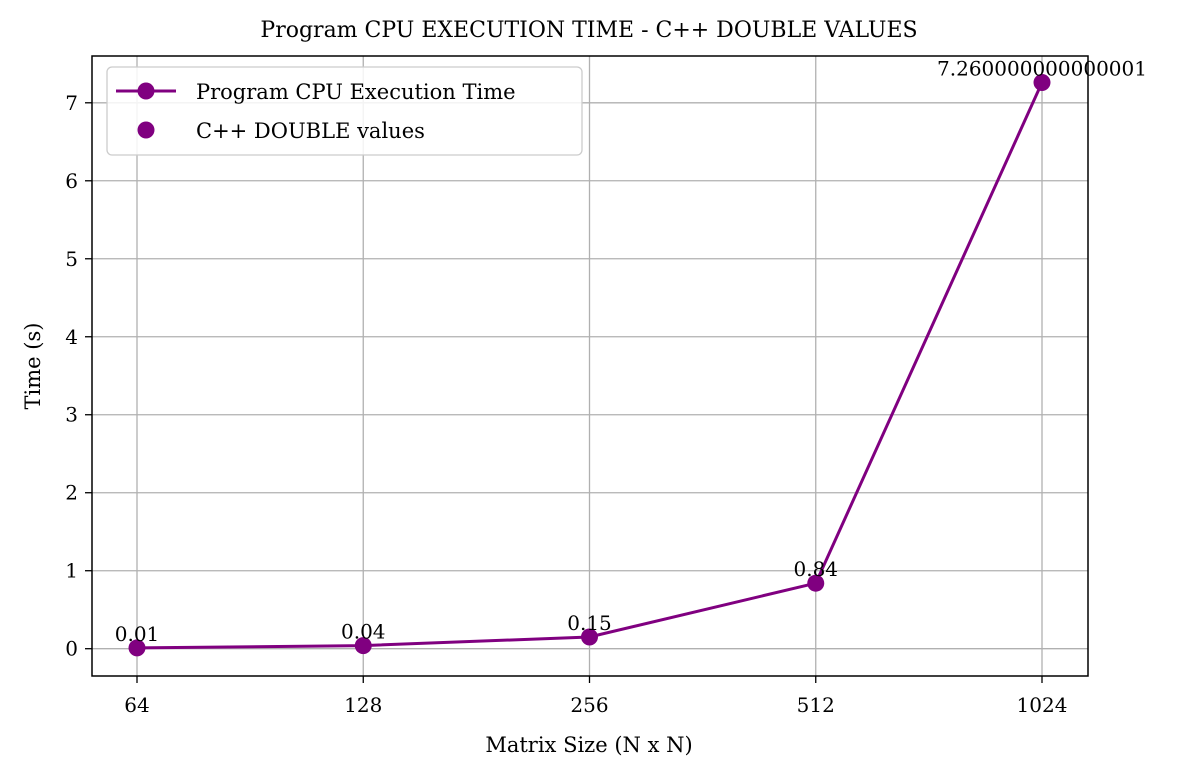  Describe the element at coordinates (588, 745) in the screenshot. I see `x-axis-label: Matrix Size (N x N)` at that location.